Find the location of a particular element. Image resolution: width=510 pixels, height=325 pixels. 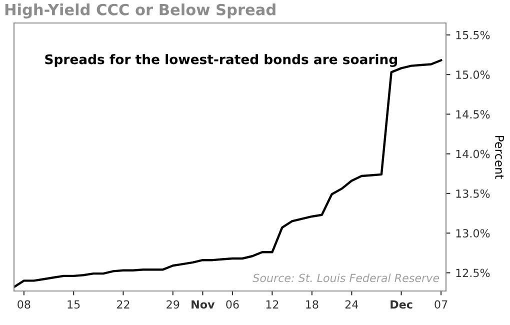

x-tick-label: 24 is located at coordinates (351, 304).